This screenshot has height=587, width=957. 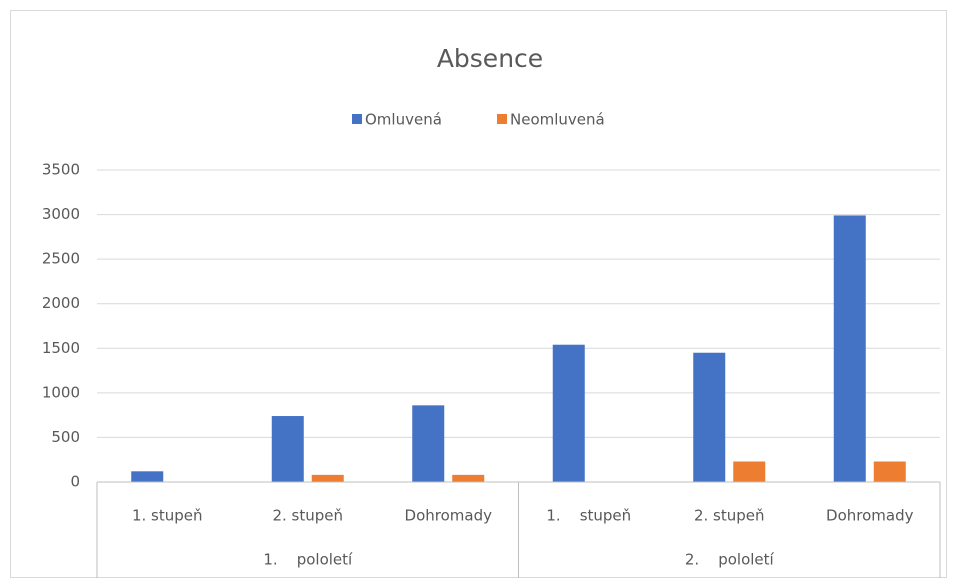 What do you see at coordinates (61, 303) in the screenshot?
I see `y-tick-label: 2000` at bounding box center [61, 303].